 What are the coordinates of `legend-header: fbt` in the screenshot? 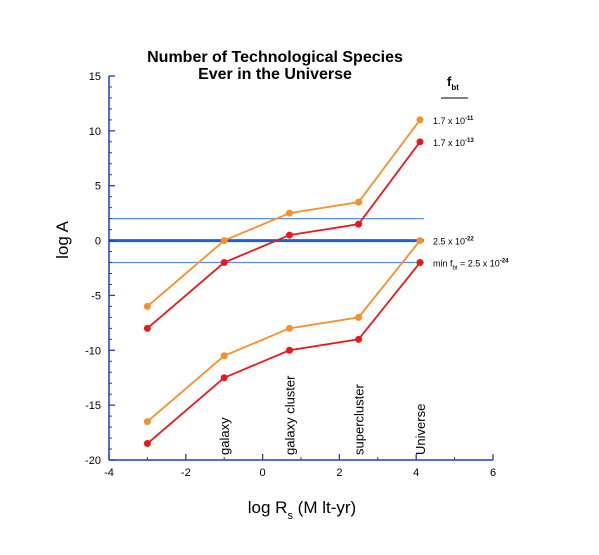 It's located at (454, 86).